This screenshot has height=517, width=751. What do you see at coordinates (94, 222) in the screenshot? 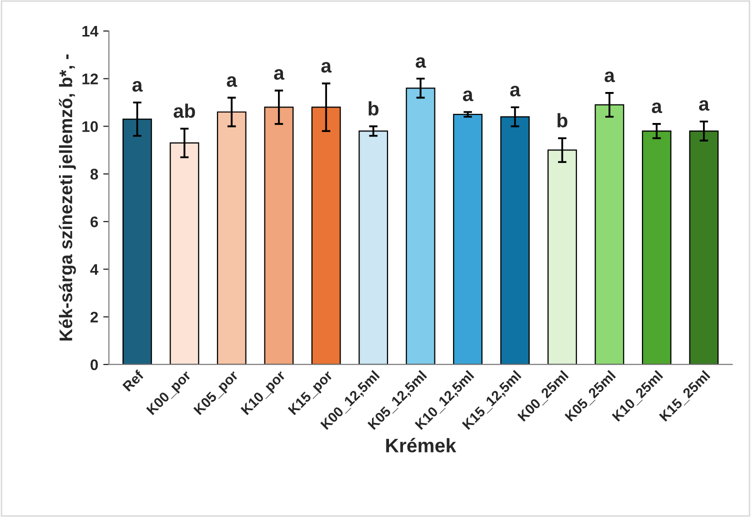
I see `y-tick-label: 6` at bounding box center [94, 222].